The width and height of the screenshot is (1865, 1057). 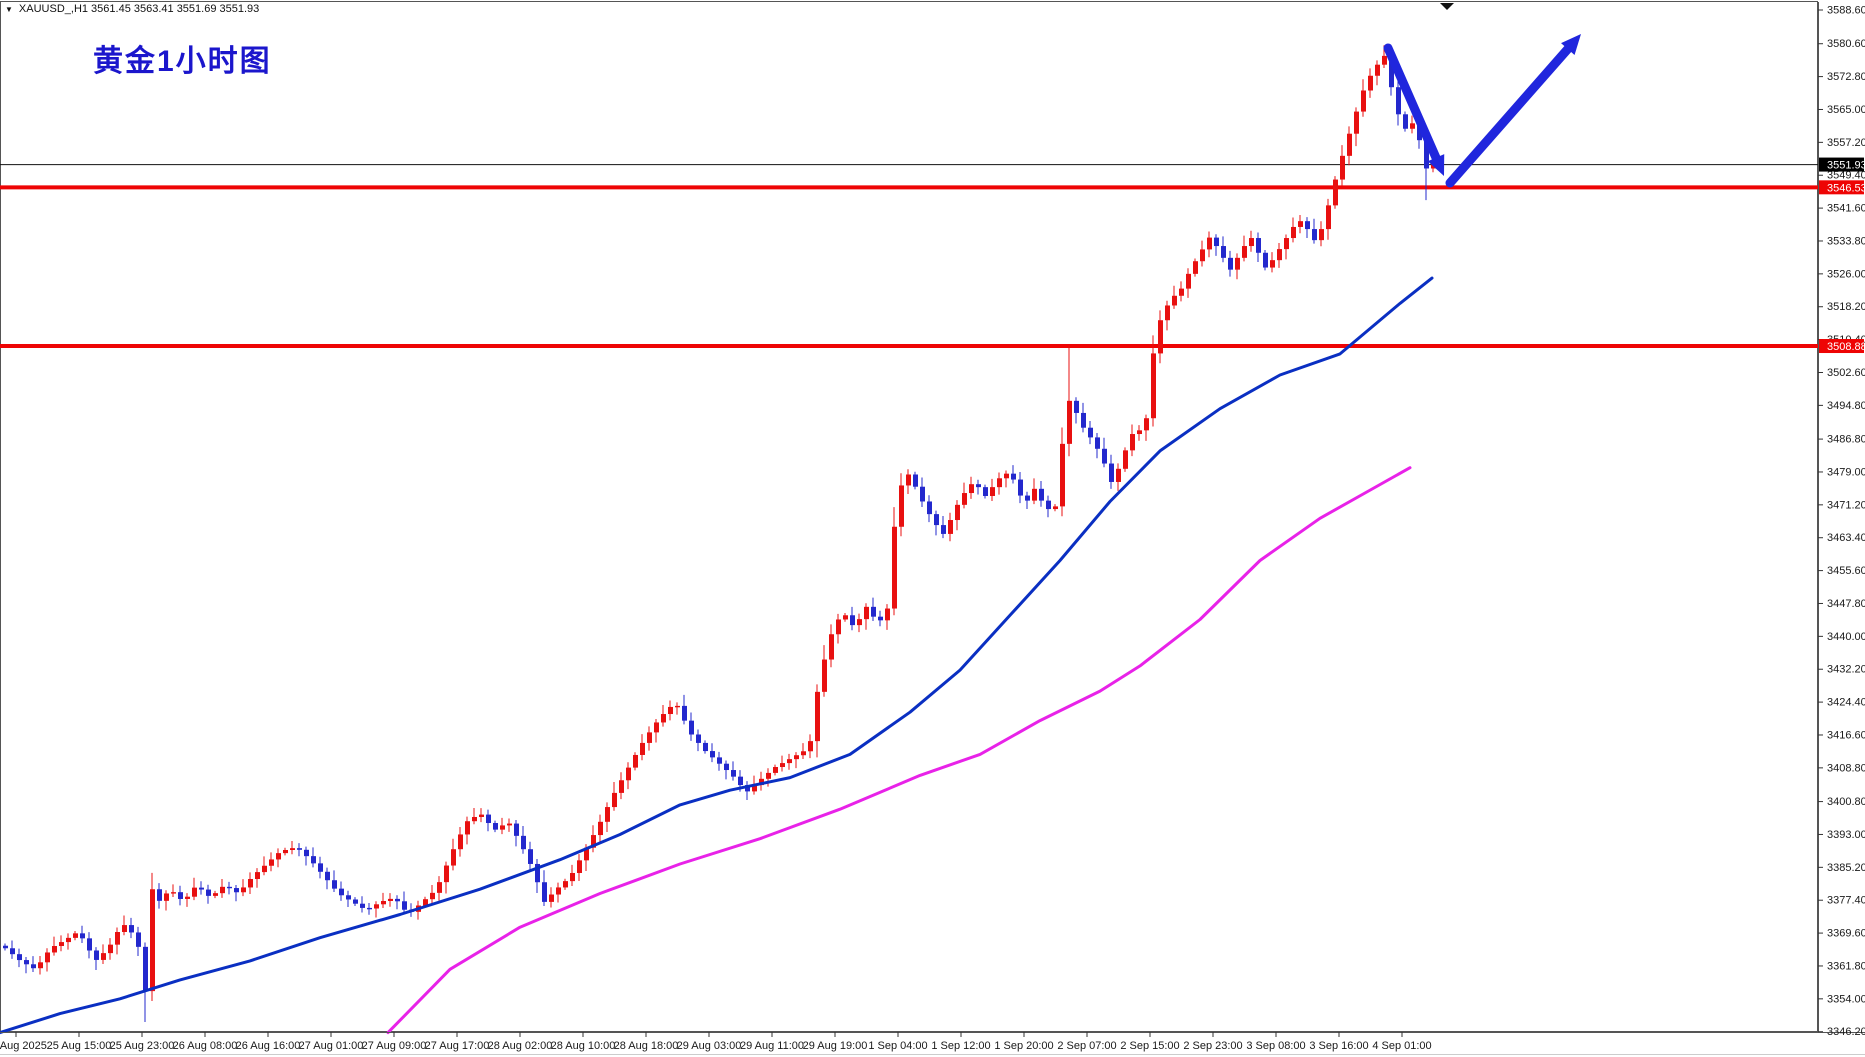 I want to click on time-axis-label: 2 Sep 15:00, so click(x=1149, y=1046).